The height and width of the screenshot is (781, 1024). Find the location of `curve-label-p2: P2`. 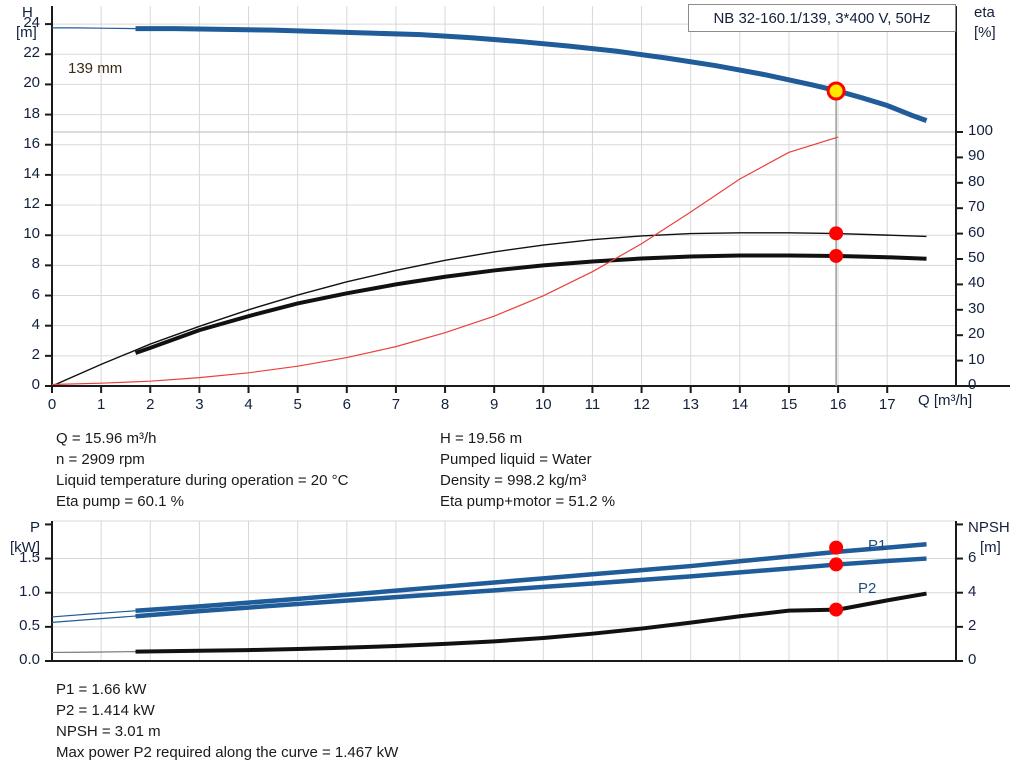

curve-label-p2: P2 is located at coordinates (867, 588).